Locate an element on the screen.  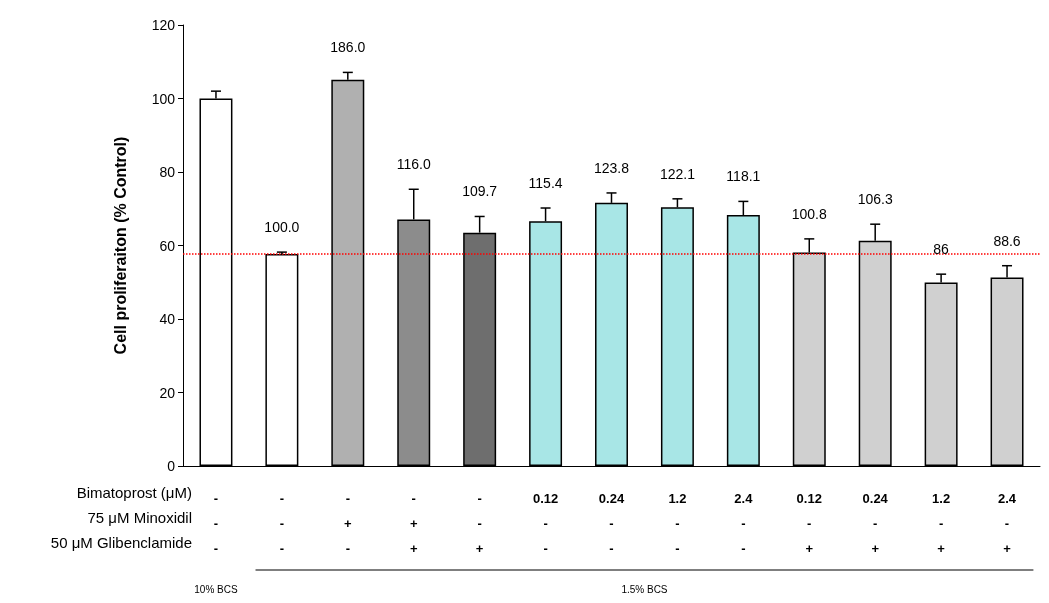
x-tick-label: 0.12 - - is located at coordinates (545, 523).